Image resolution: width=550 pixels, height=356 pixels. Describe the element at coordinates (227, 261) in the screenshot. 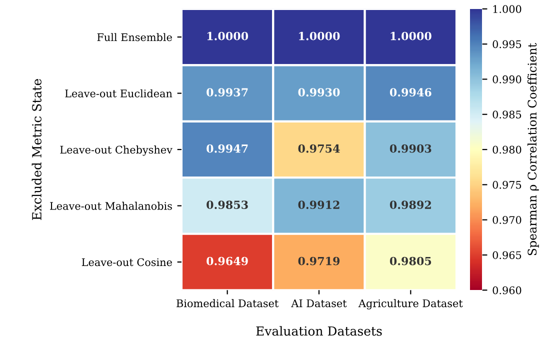

I see `data-label: 0.9649` at that location.